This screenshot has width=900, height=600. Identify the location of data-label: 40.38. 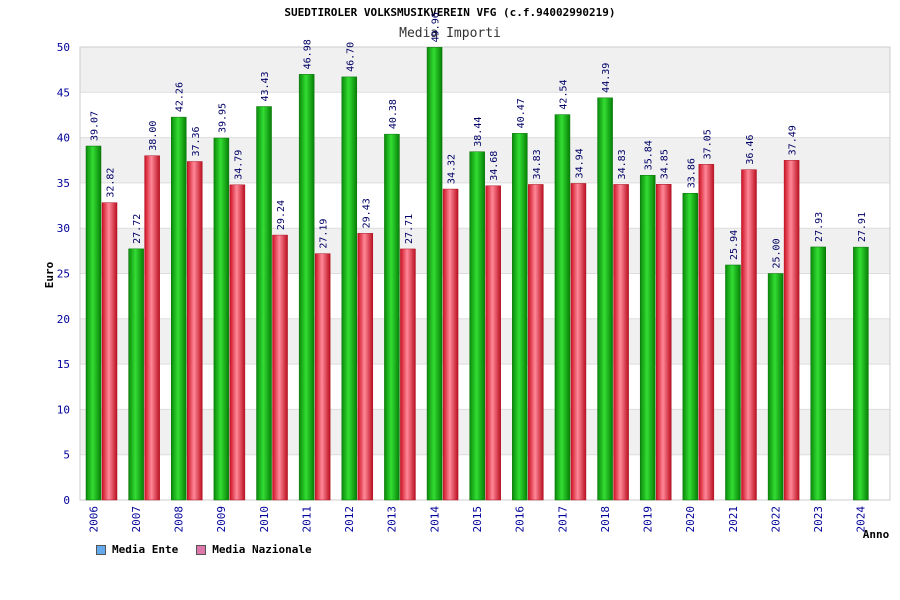
(393, 114).